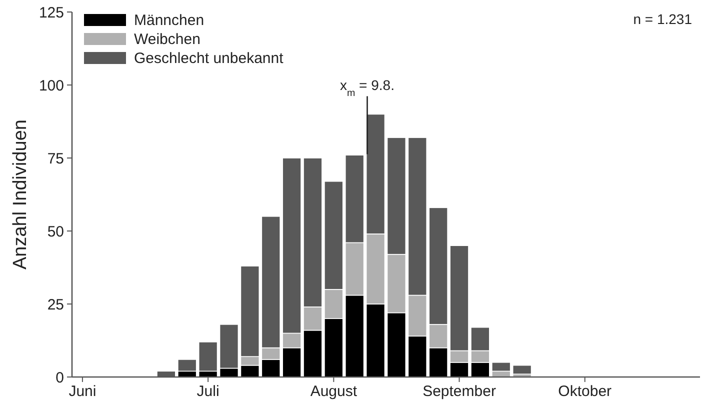 This screenshot has height=403, width=702. I want to click on y-tick-label: 125, so click(51, 13).